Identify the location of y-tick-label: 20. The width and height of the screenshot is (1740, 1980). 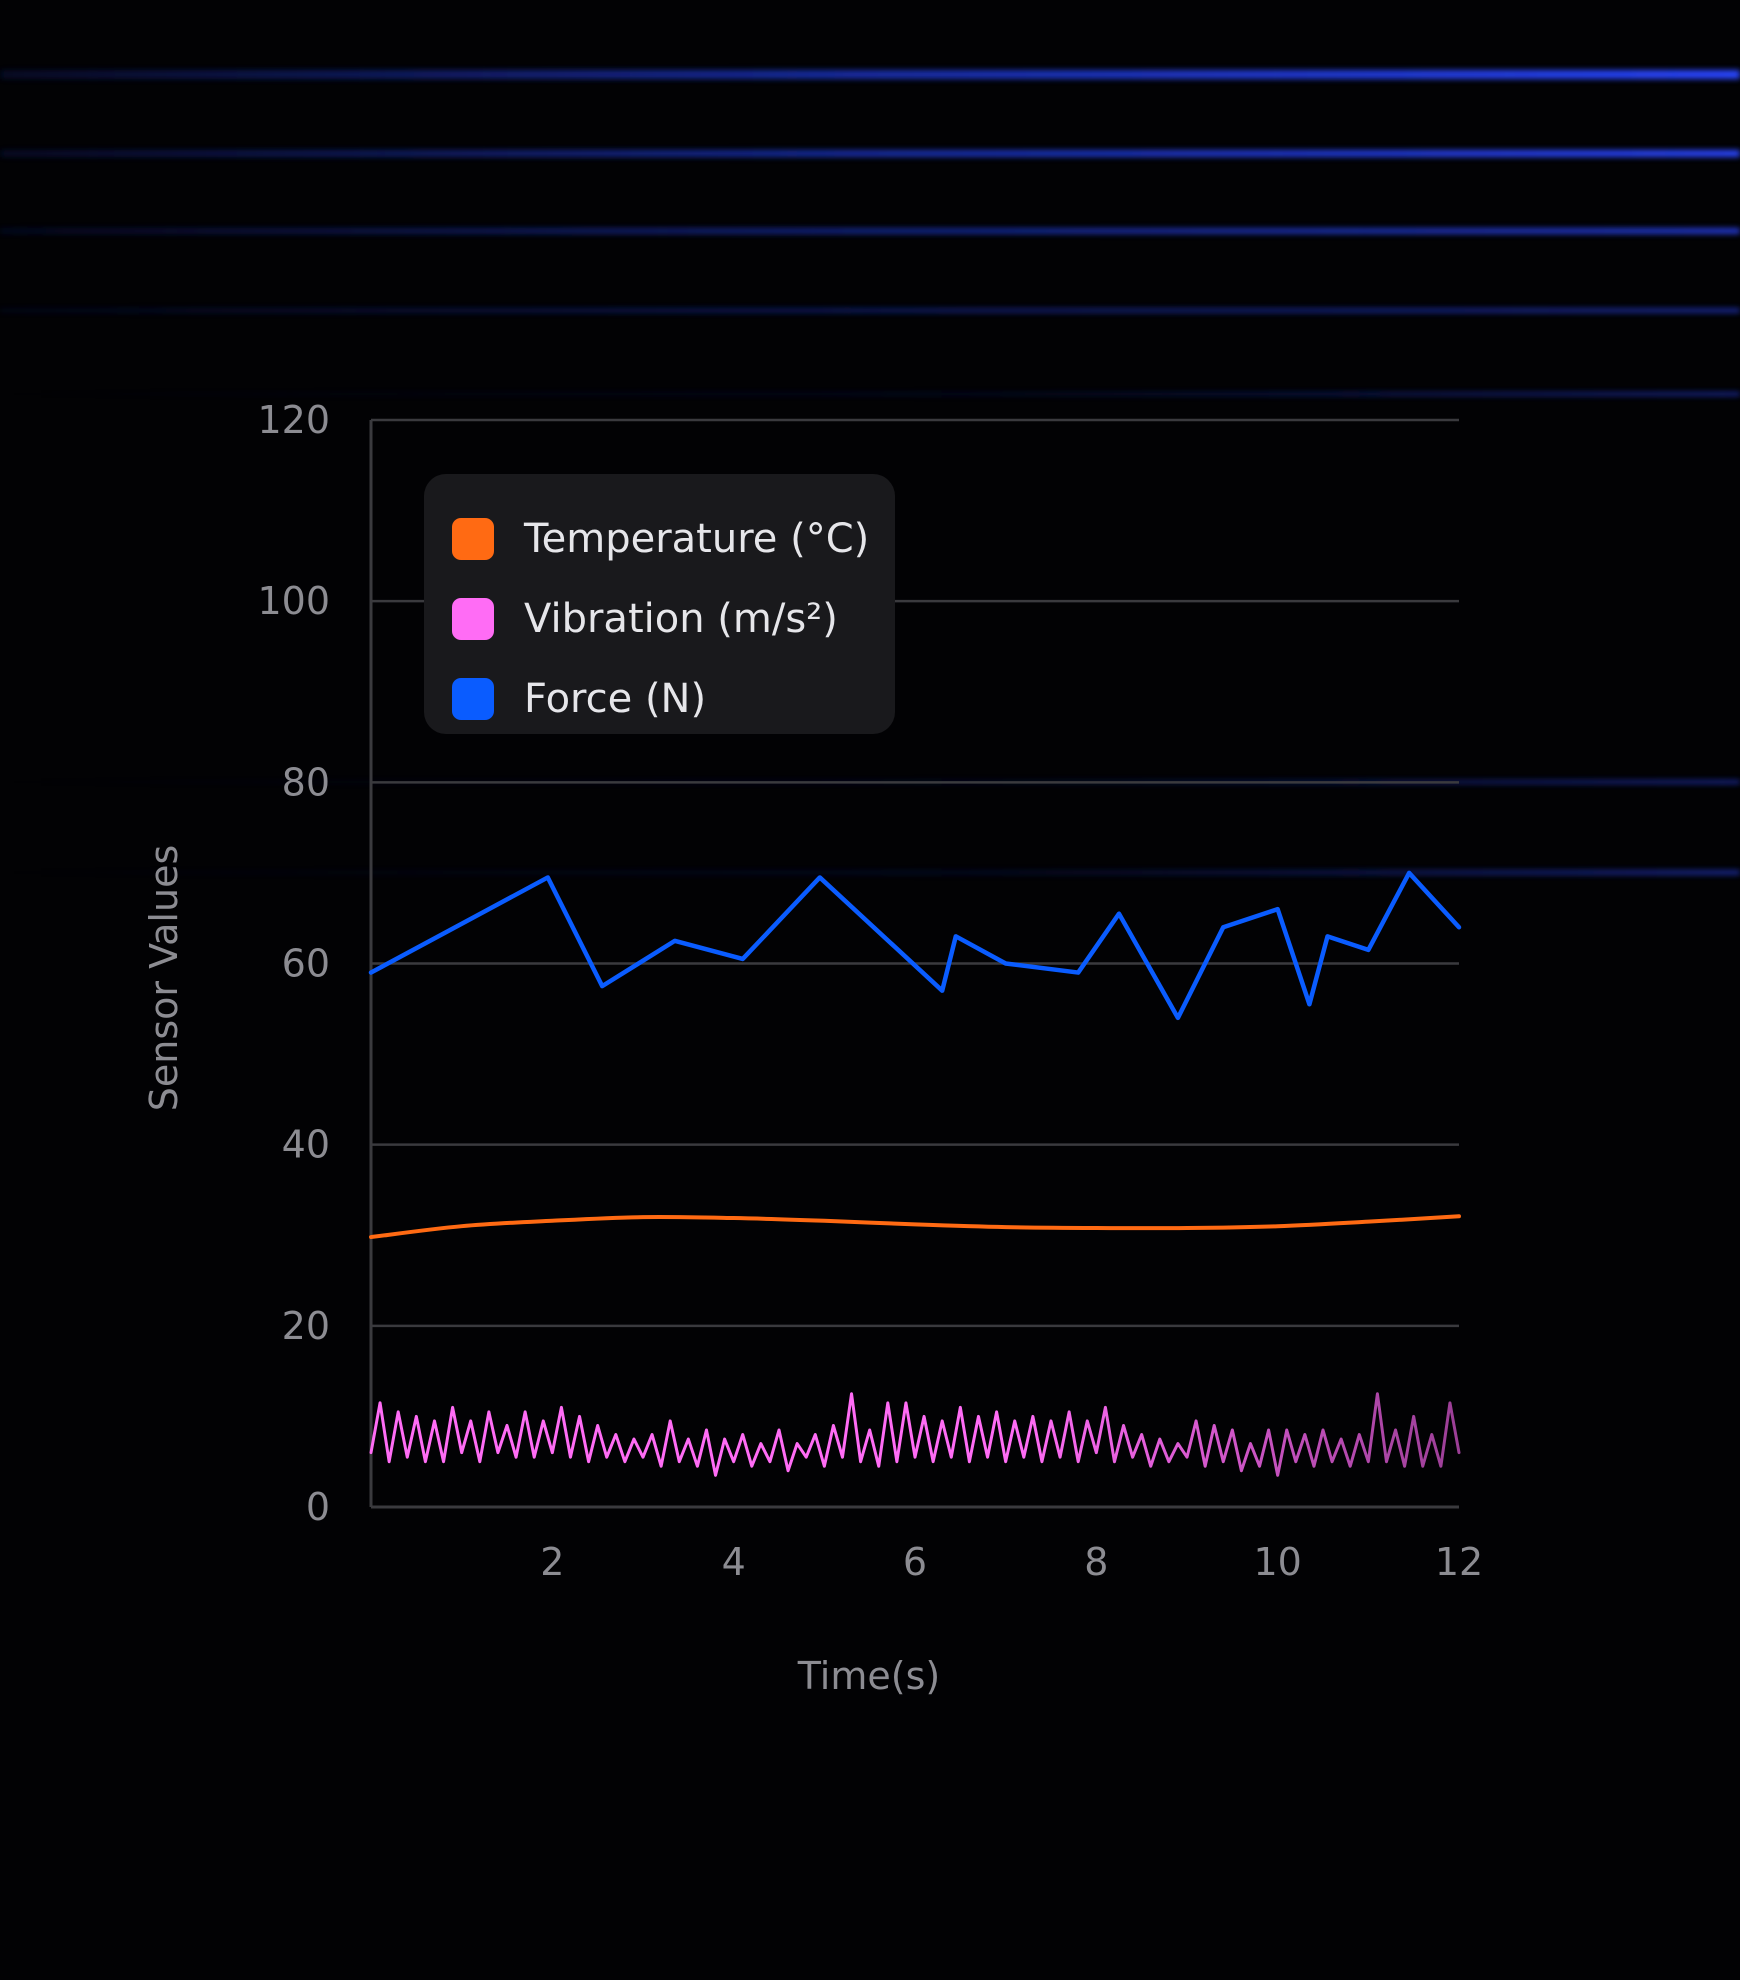
(306, 1326).